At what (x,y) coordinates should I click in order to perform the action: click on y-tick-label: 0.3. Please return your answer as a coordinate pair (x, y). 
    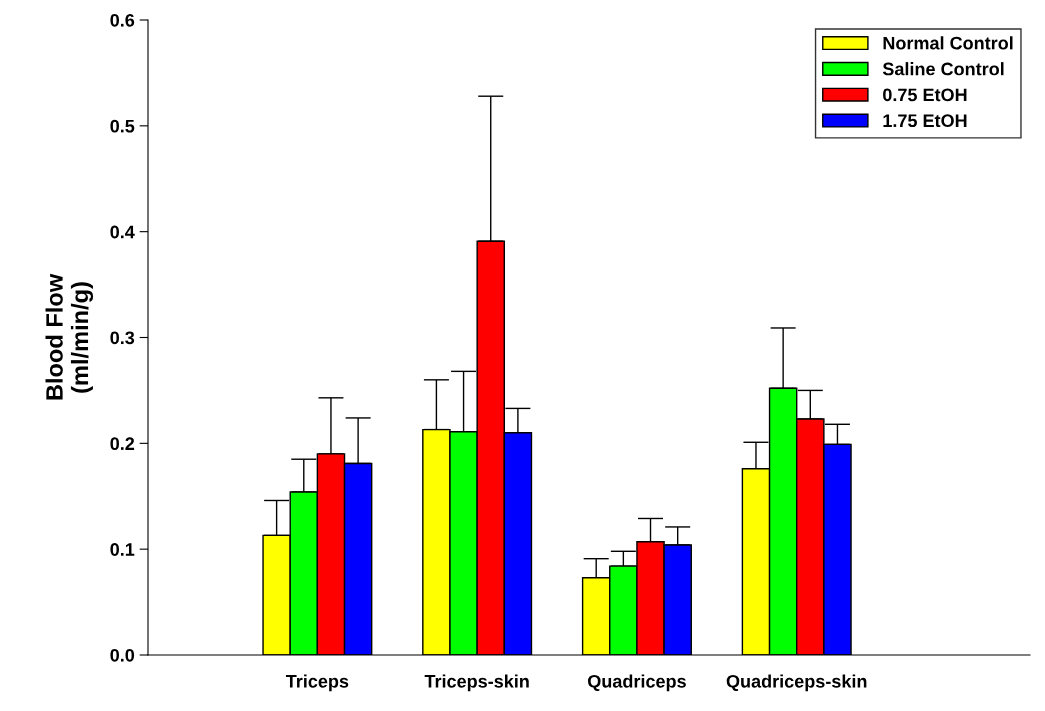
    Looking at the image, I should click on (122, 338).